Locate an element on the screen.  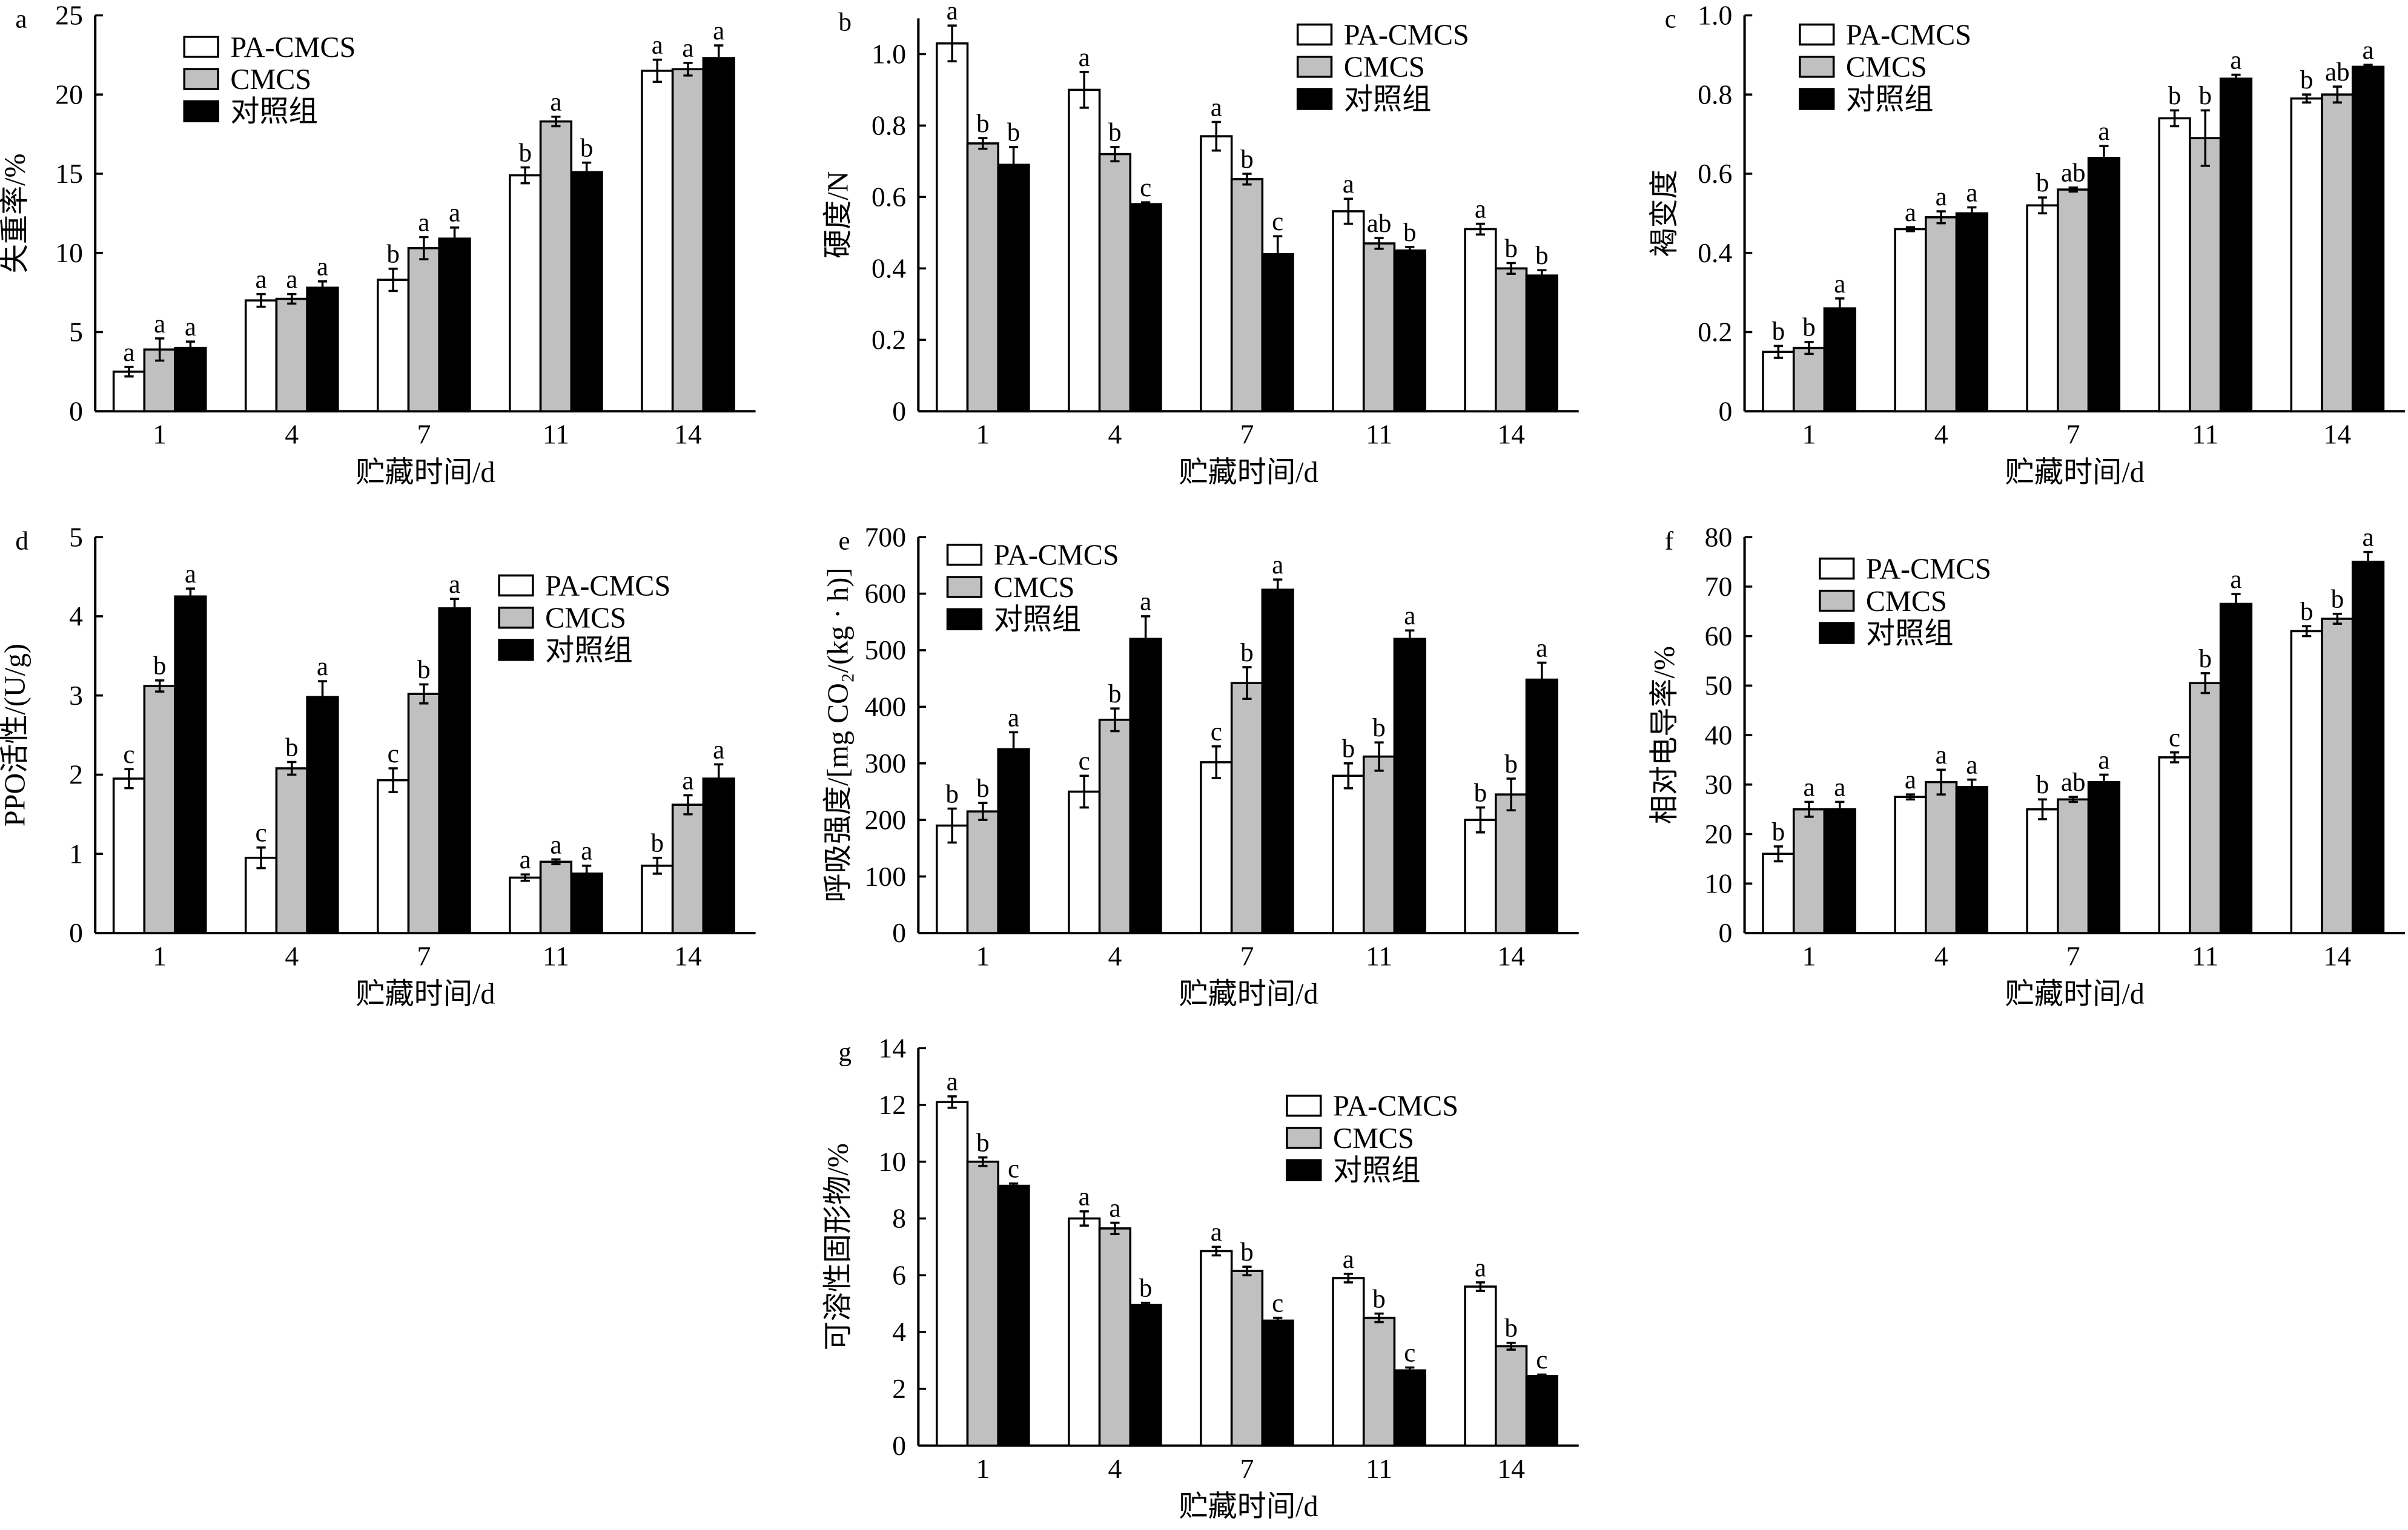
y-tick-label: 20 is located at coordinates (69, 94).